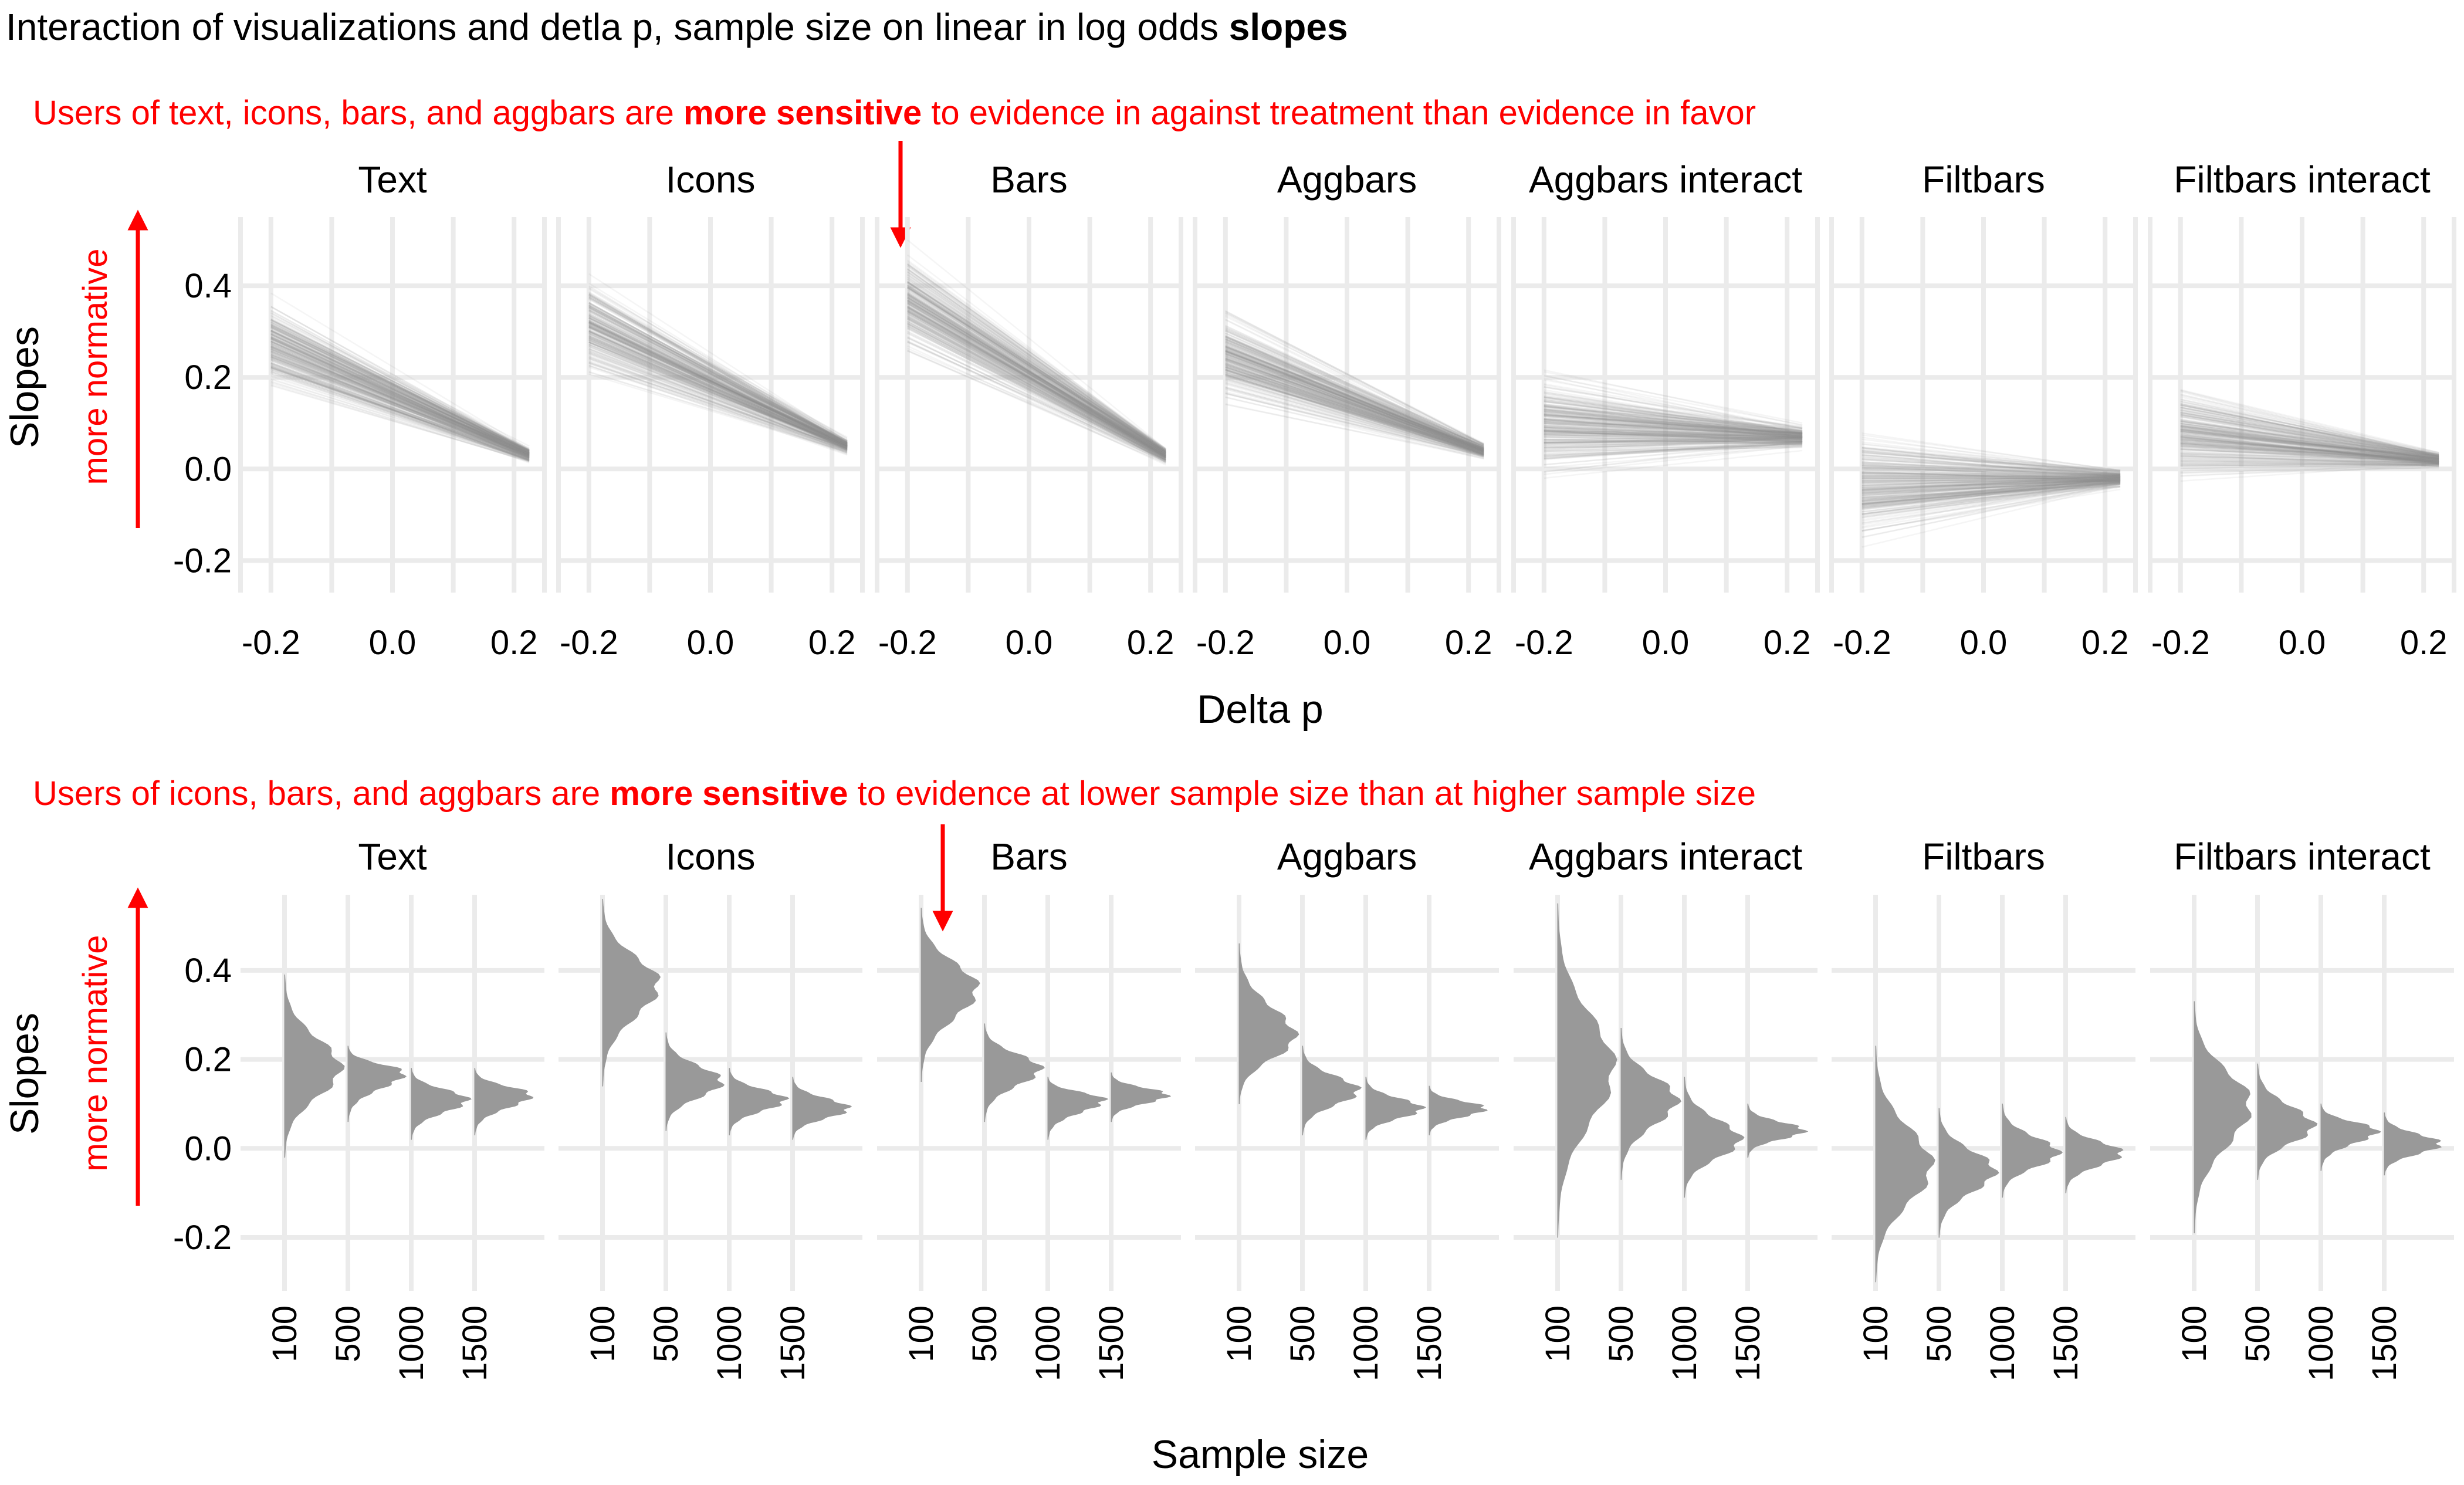  I want to click on x-tick-label: 1000, so click(2321, 1343).